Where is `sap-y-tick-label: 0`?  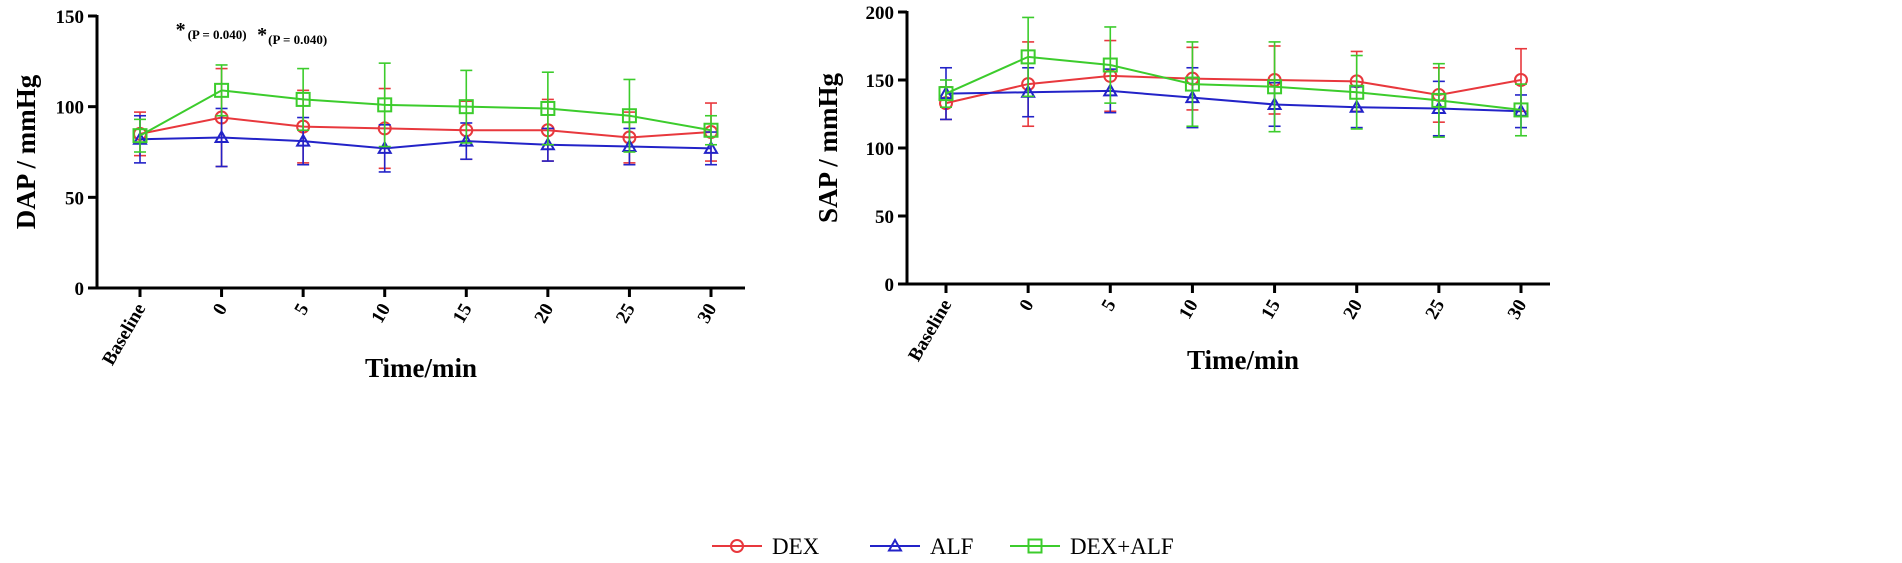 sap-y-tick-label: 0 is located at coordinates (890, 285).